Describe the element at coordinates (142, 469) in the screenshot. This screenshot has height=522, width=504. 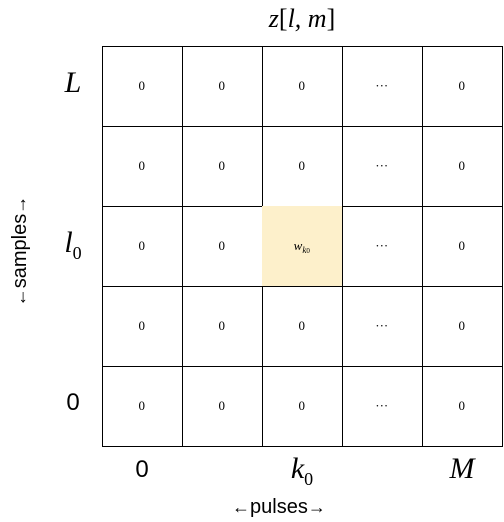
I see `column-label: 0` at that location.